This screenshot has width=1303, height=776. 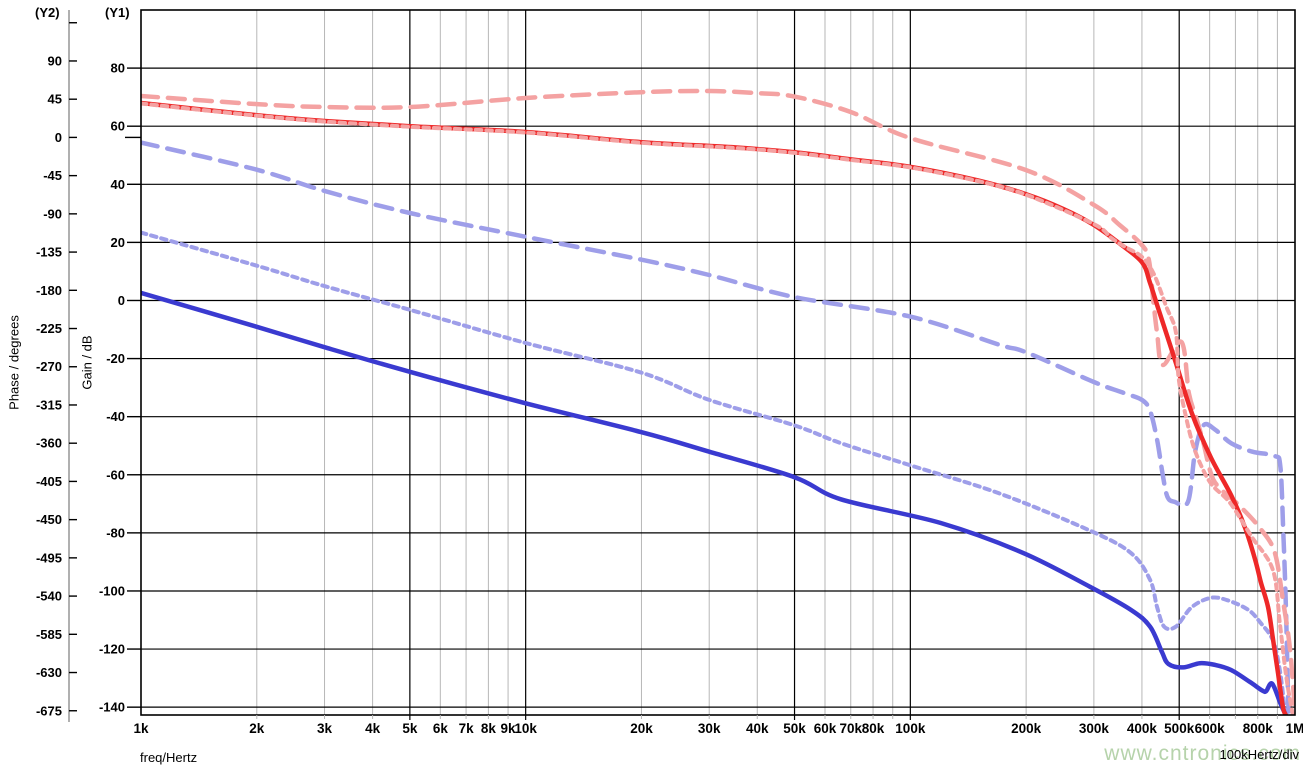 What do you see at coordinates (14, 362) in the screenshot?
I see `y2-axis-title: Phase / degrees` at bounding box center [14, 362].